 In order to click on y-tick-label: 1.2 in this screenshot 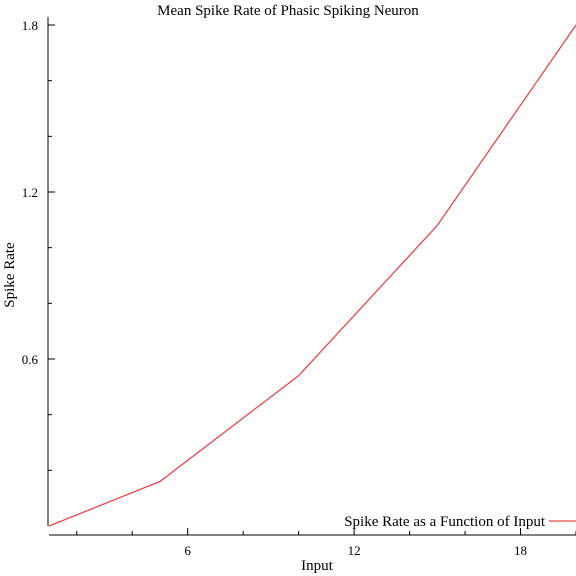, I will do `click(30, 192)`.